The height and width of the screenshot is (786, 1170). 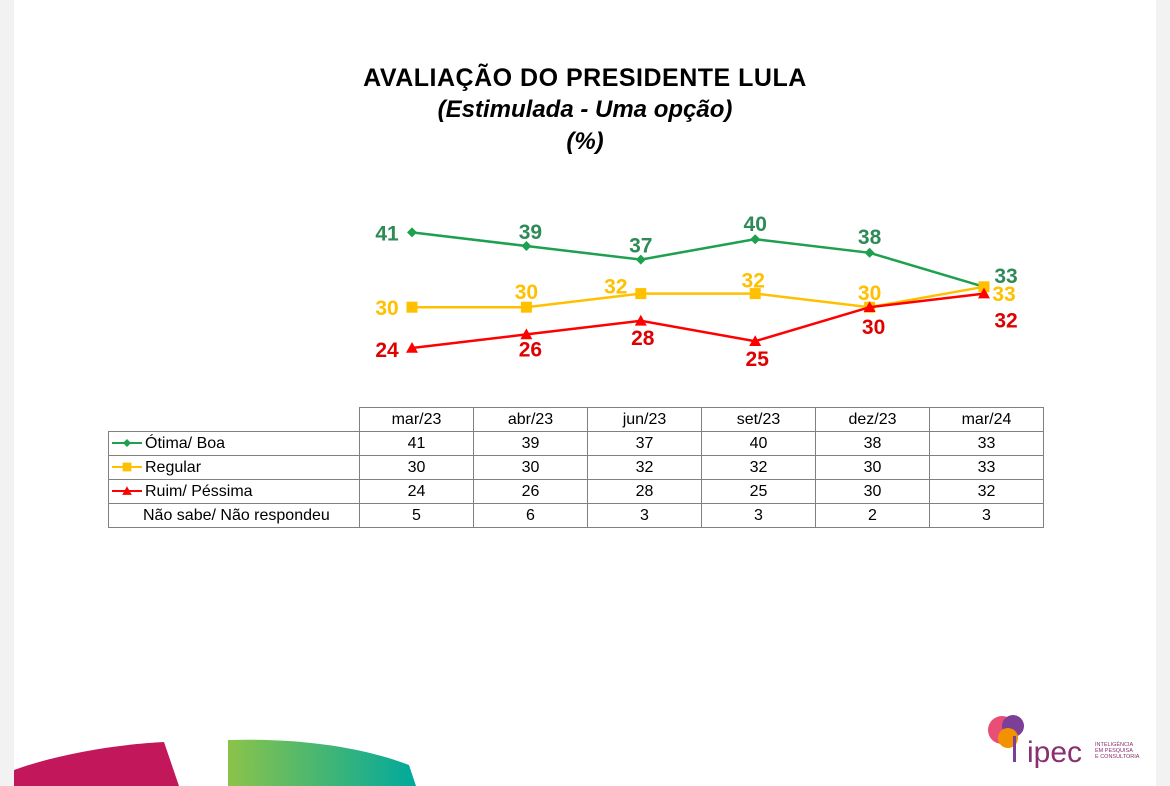 I want to click on table-cell: 24, so click(x=416, y=491).